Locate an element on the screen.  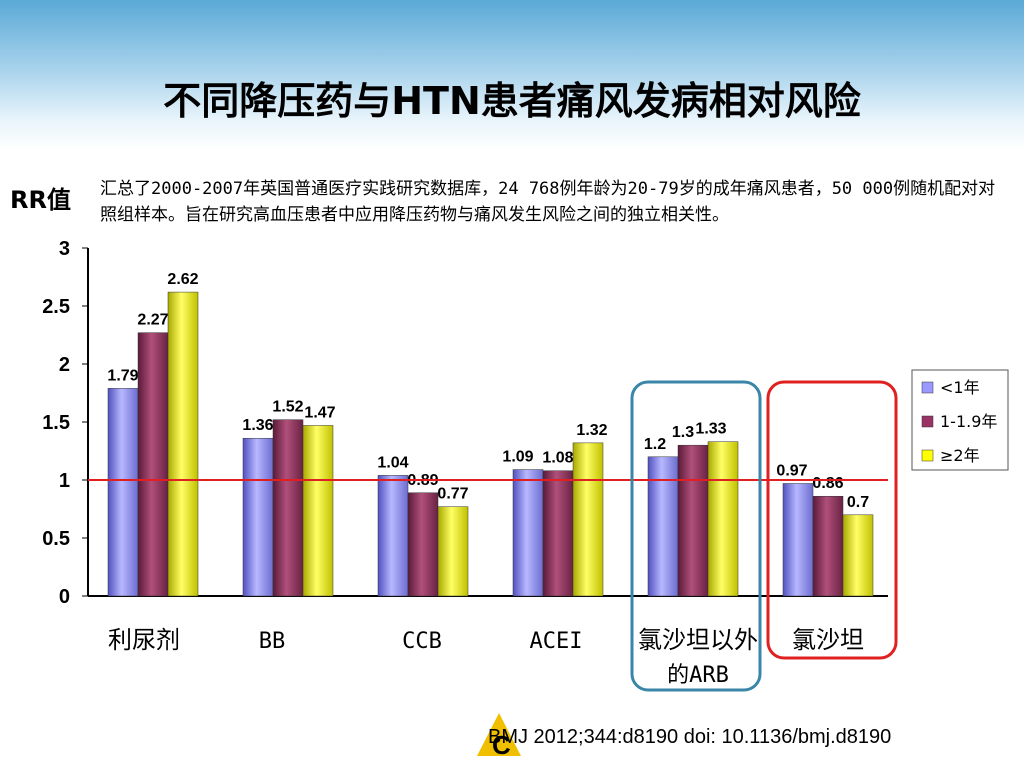
slide-title: 不同降压药与HTN患者痛风发病相对风险 is located at coordinates (512, 101).